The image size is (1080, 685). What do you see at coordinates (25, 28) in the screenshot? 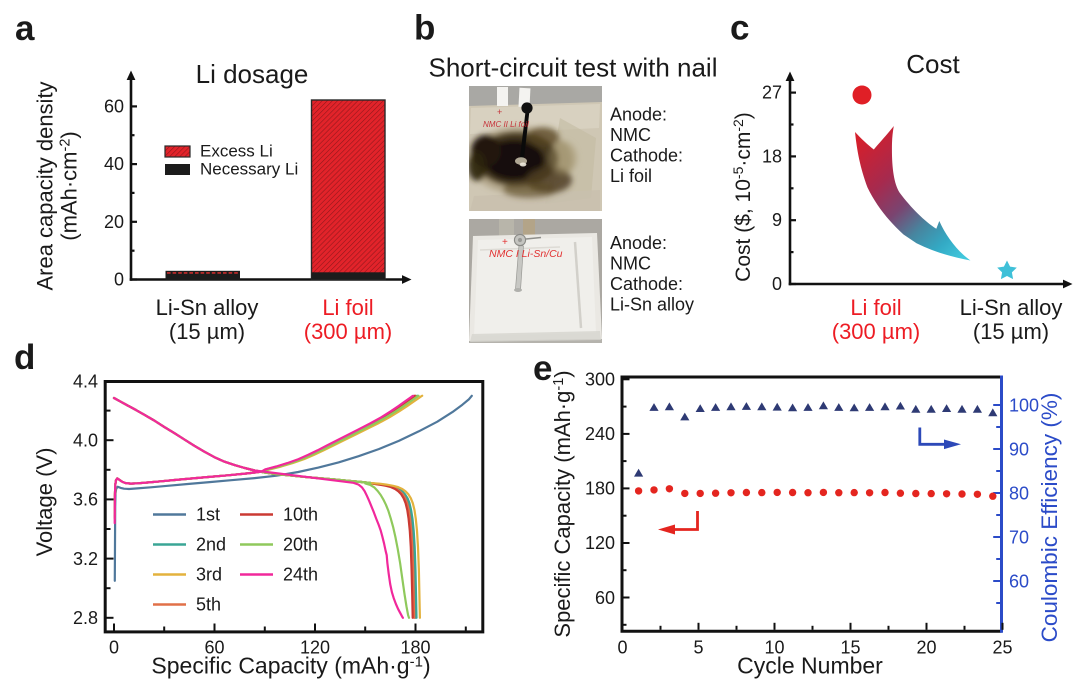
I see `svg-text: a` at bounding box center [25, 28].